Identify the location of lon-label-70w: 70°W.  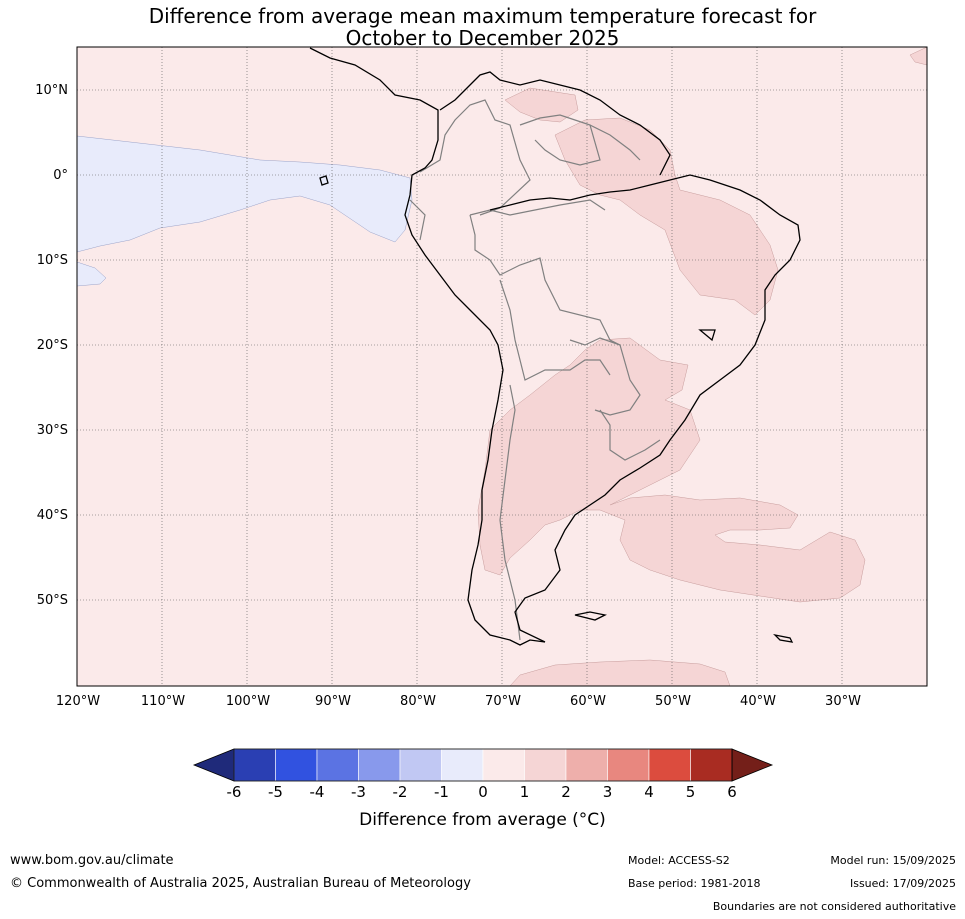
(503, 701).